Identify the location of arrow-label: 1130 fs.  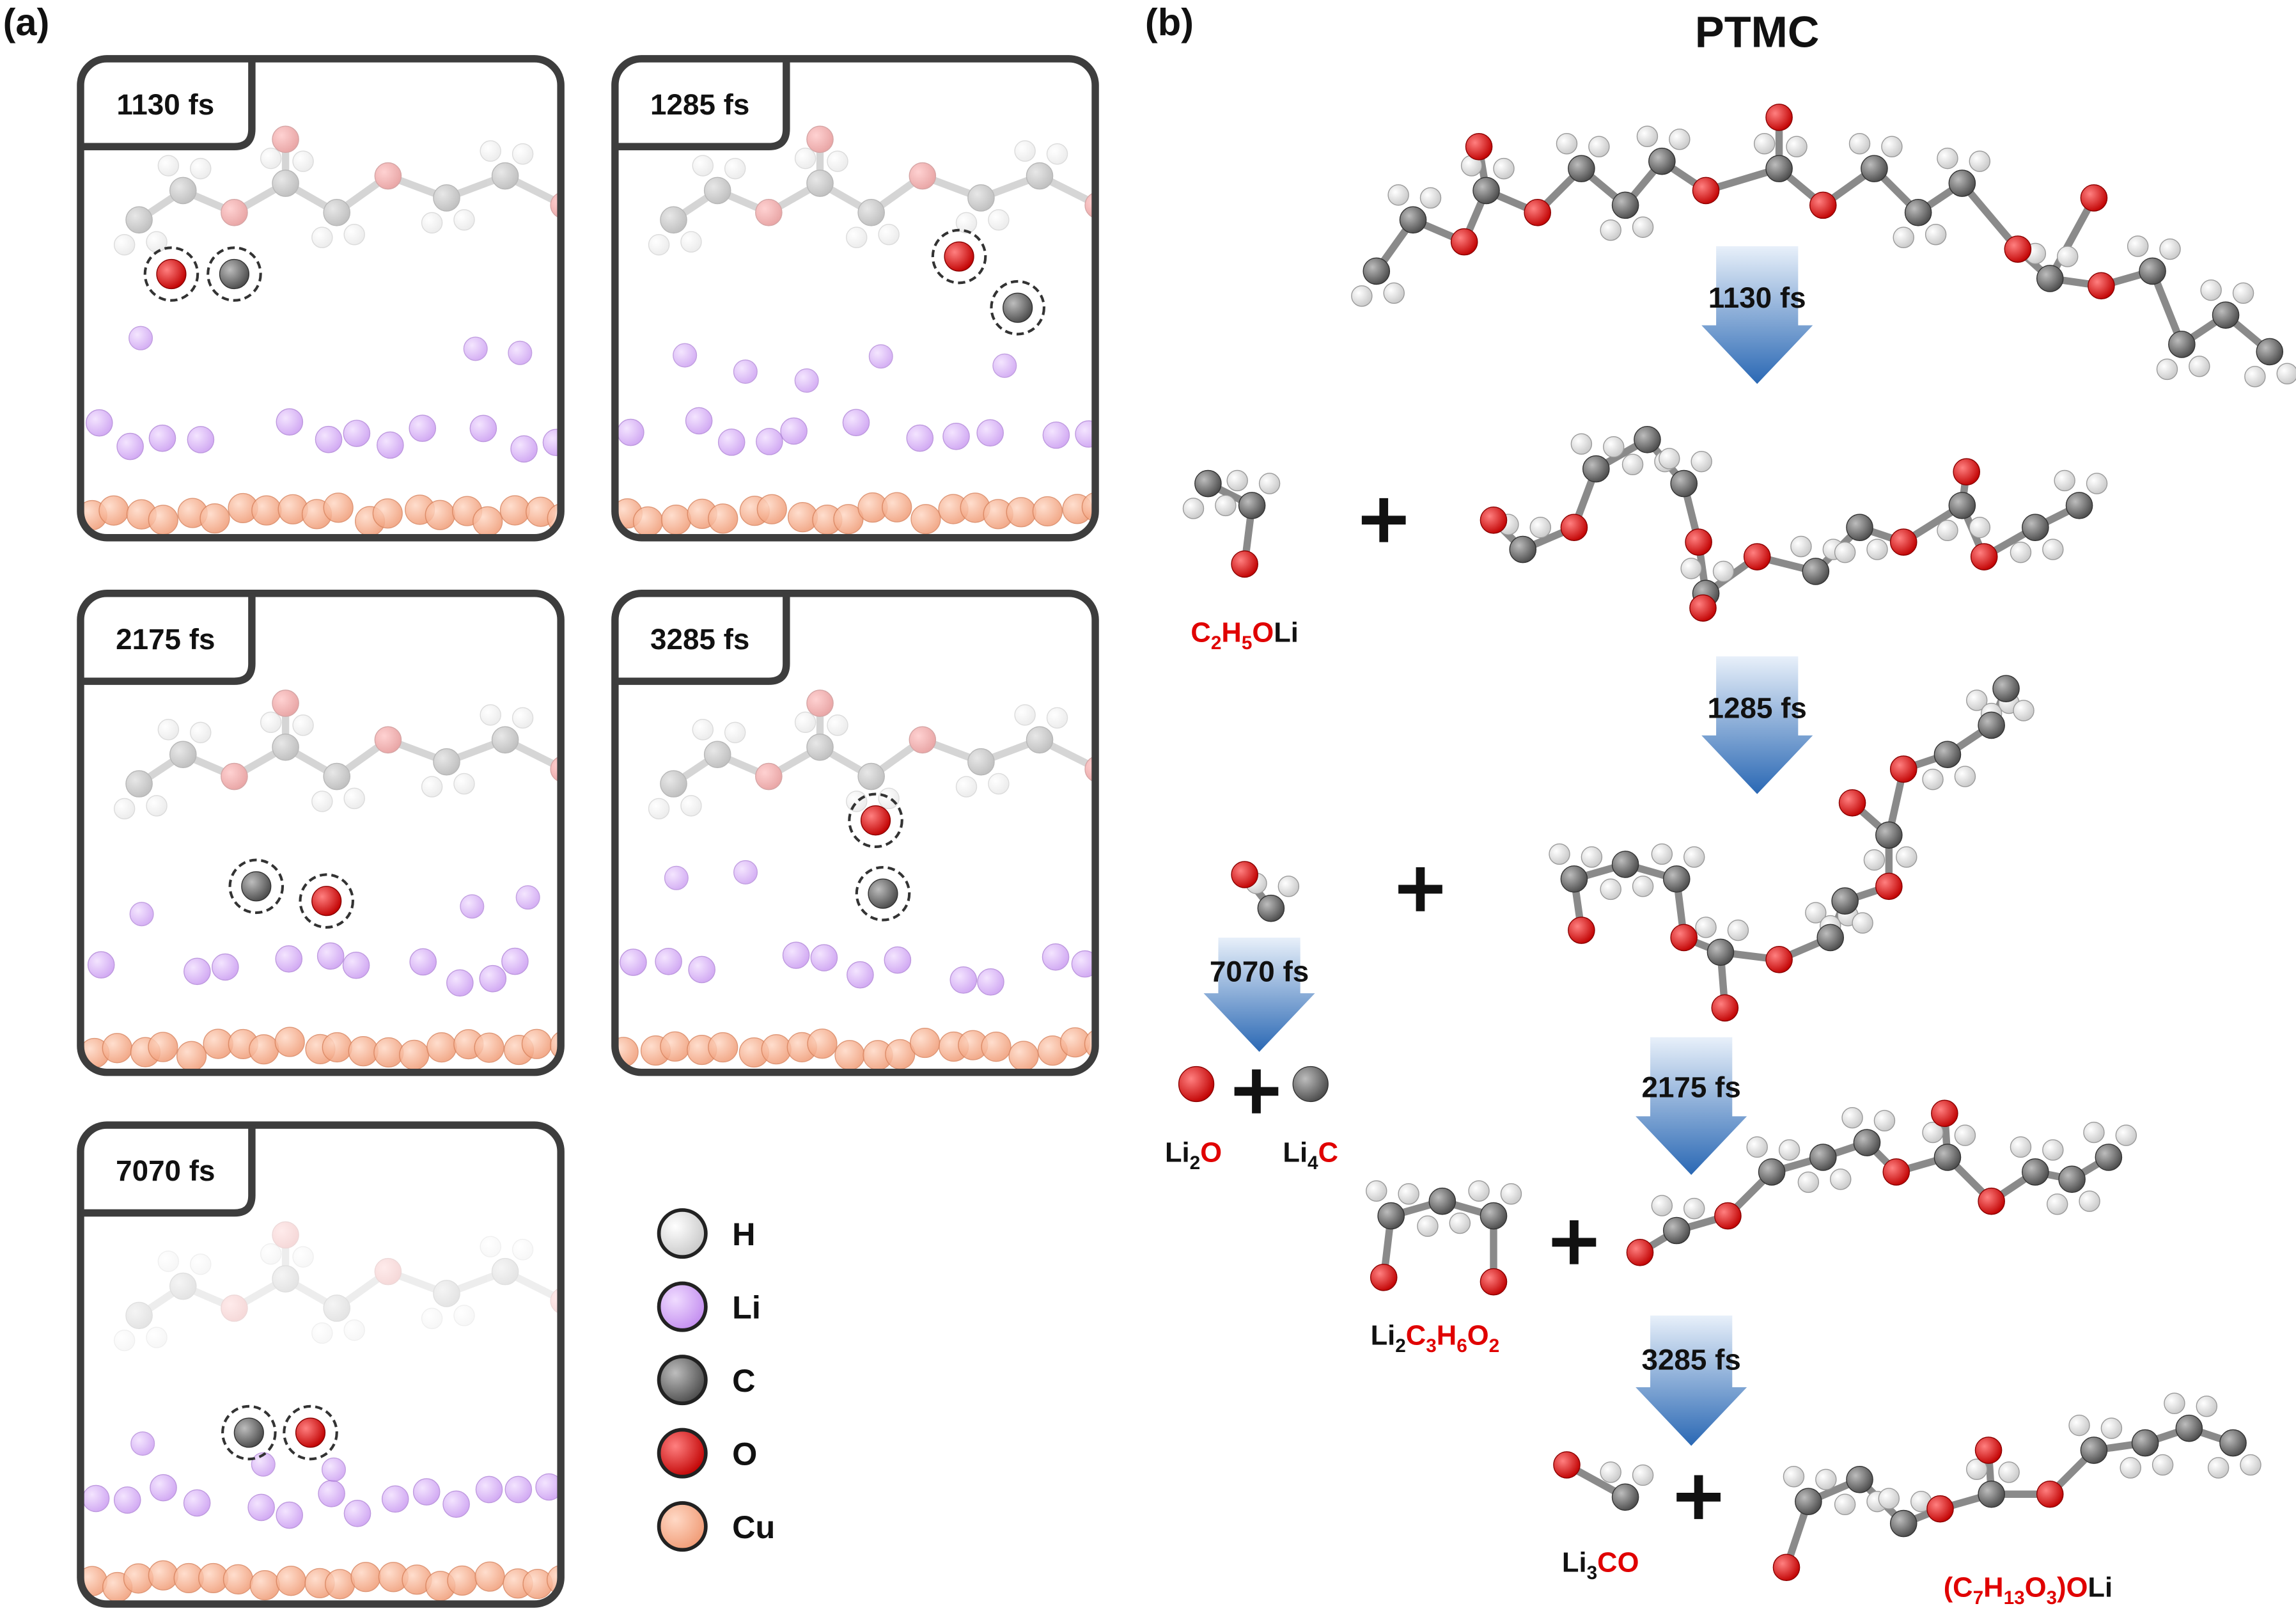
(1757, 297).